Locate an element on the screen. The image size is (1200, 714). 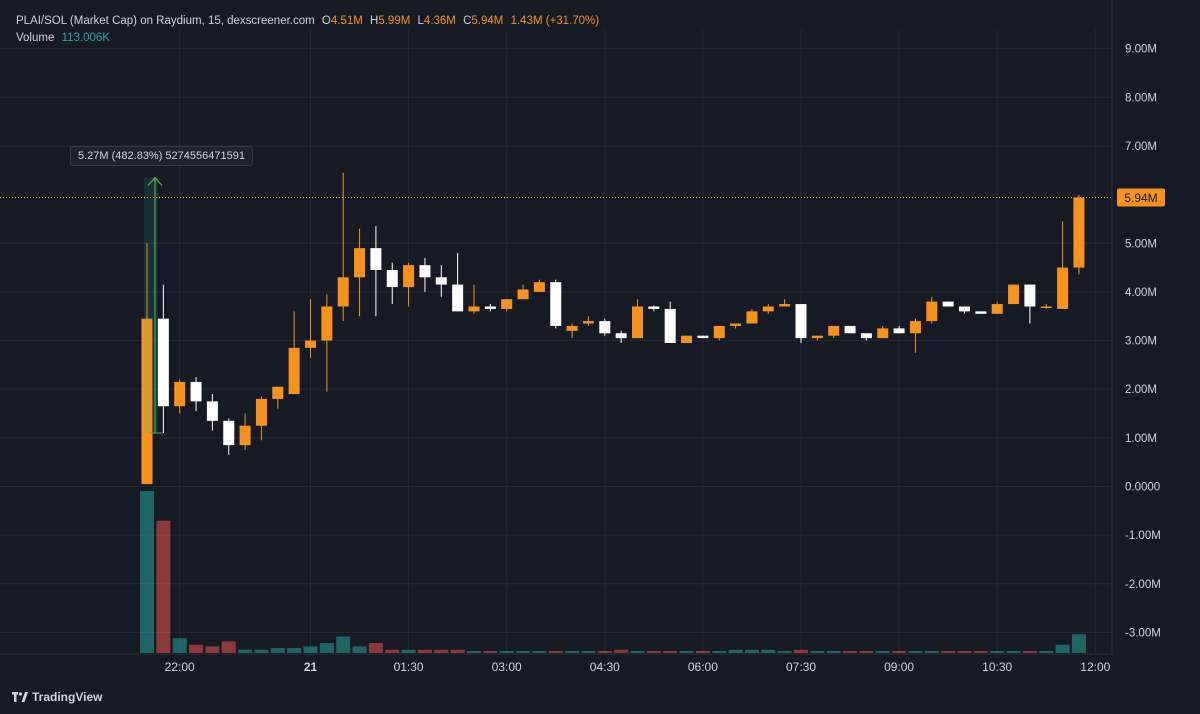
tradingview-icon is located at coordinates (20, 697).